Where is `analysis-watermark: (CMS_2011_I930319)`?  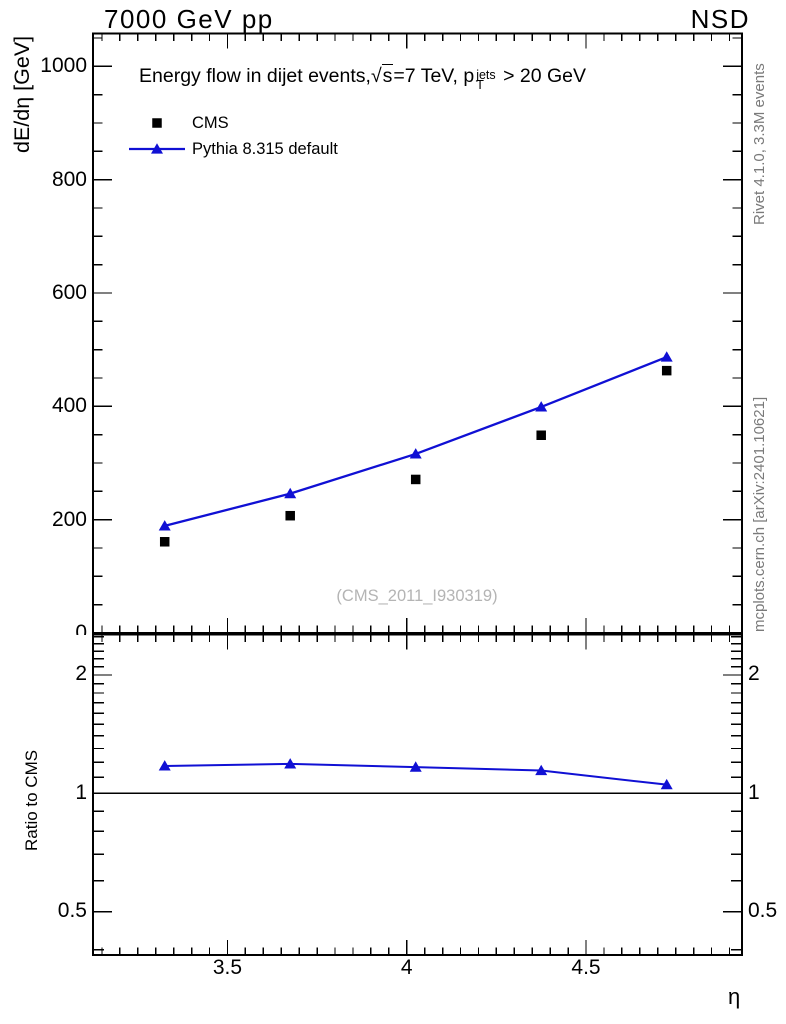
analysis-watermark: (CMS_2011_I930319) is located at coordinates (417, 596).